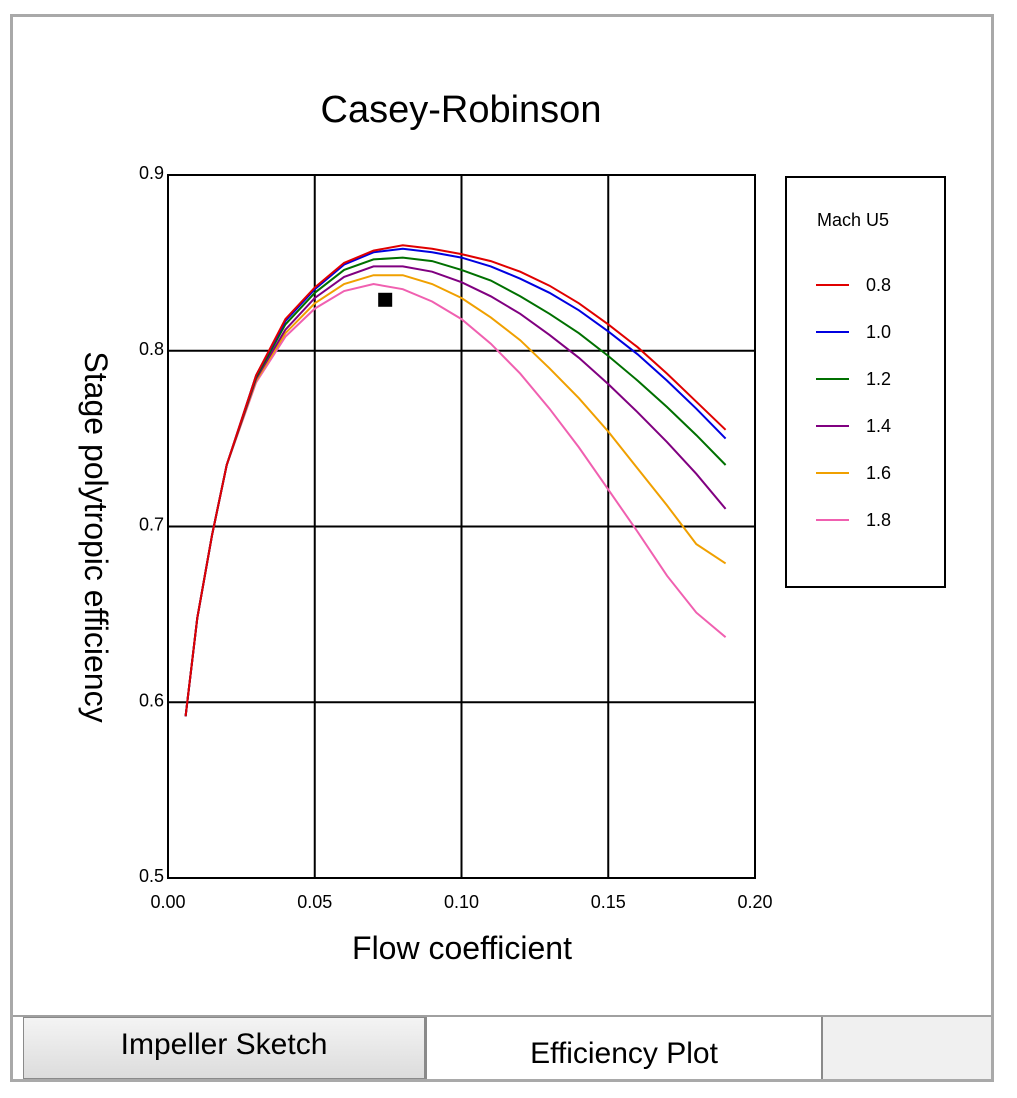  Describe the element at coordinates (224, 1048) in the screenshot. I see `tab-impeller-sketch: Impeller Sketch` at that location.